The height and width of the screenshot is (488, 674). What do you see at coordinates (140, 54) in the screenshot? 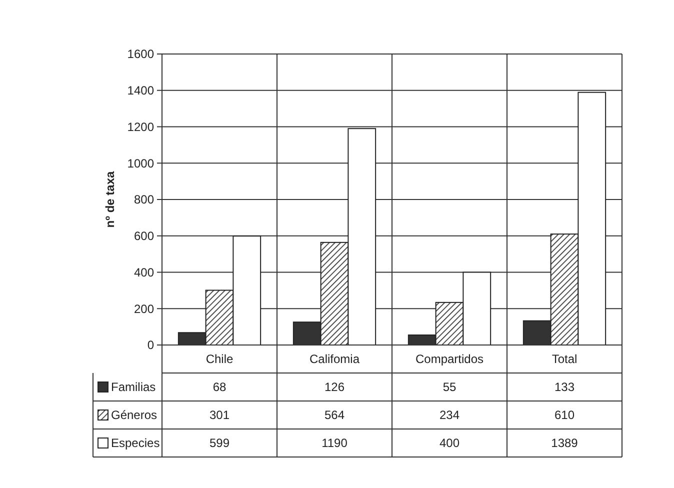
I see `y-tick-label: 1600` at bounding box center [140, 54].